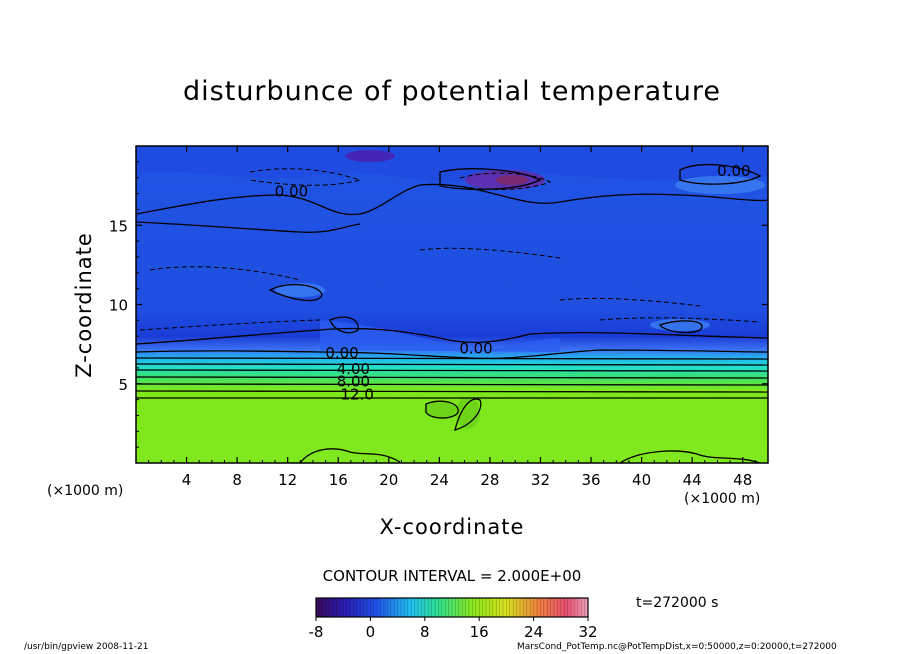 The height and width of the screenshot is (654, 904). I want to click on y-tick-label: 15, so click(118, 226).